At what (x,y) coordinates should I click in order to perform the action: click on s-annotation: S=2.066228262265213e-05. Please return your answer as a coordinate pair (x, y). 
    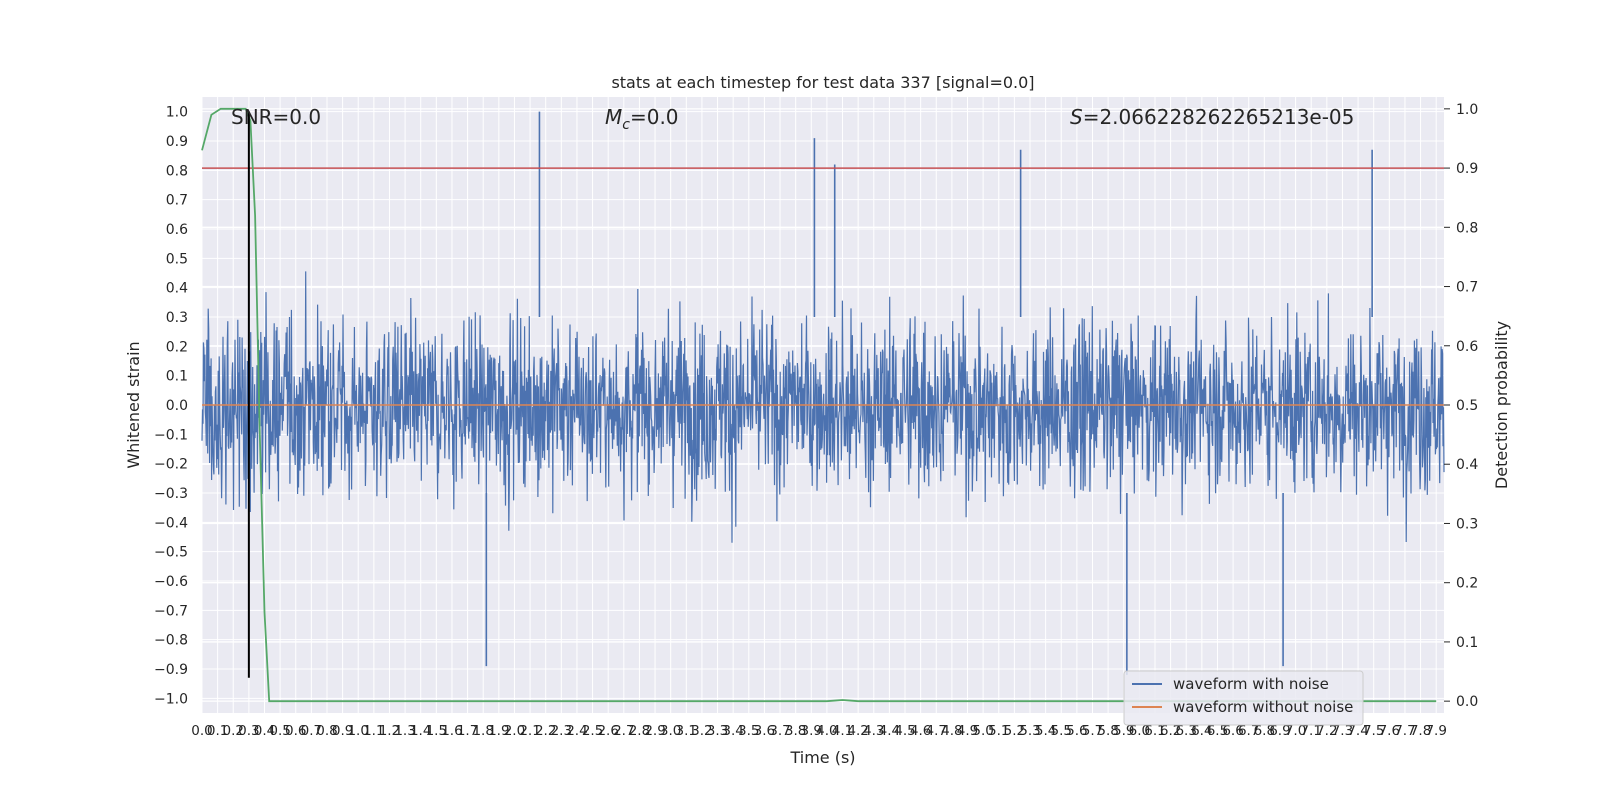
    Looking at the image, I should click on (1212, 117).